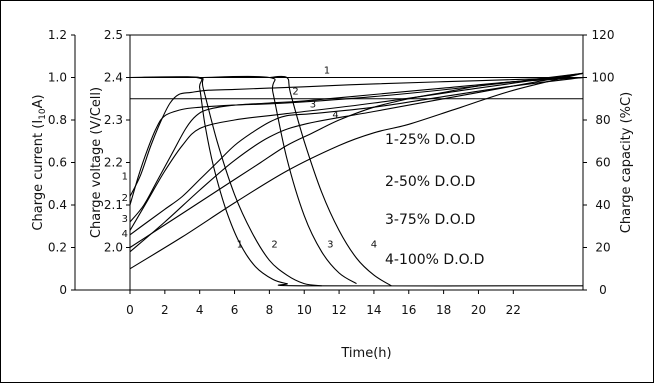 This screenshot has width=654, height=383. I want to click on capacity-curve-label: 4, so click(125, 234).